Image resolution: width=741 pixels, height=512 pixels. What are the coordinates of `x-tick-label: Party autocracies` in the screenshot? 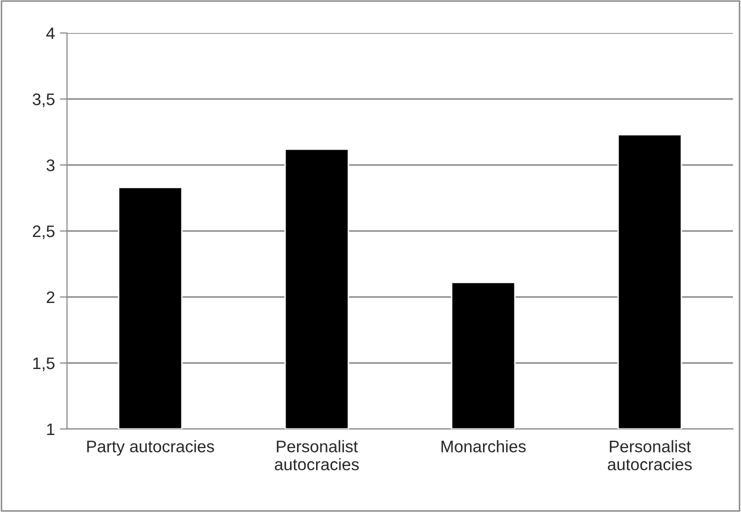 It's located at (150, 448).